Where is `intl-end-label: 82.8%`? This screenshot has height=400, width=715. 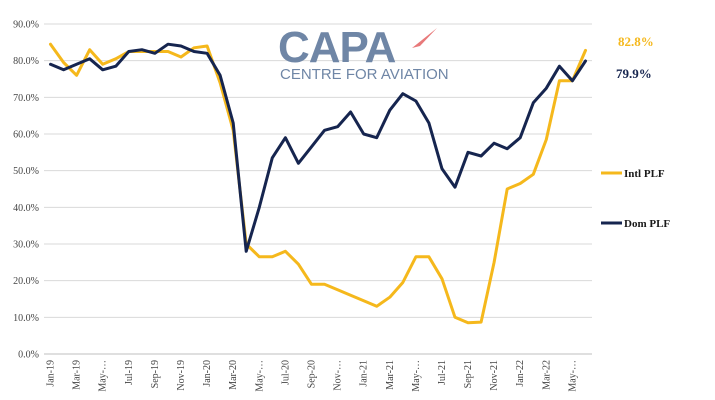
intl-end-label: 82.8% is located at coordinates (636, 41).